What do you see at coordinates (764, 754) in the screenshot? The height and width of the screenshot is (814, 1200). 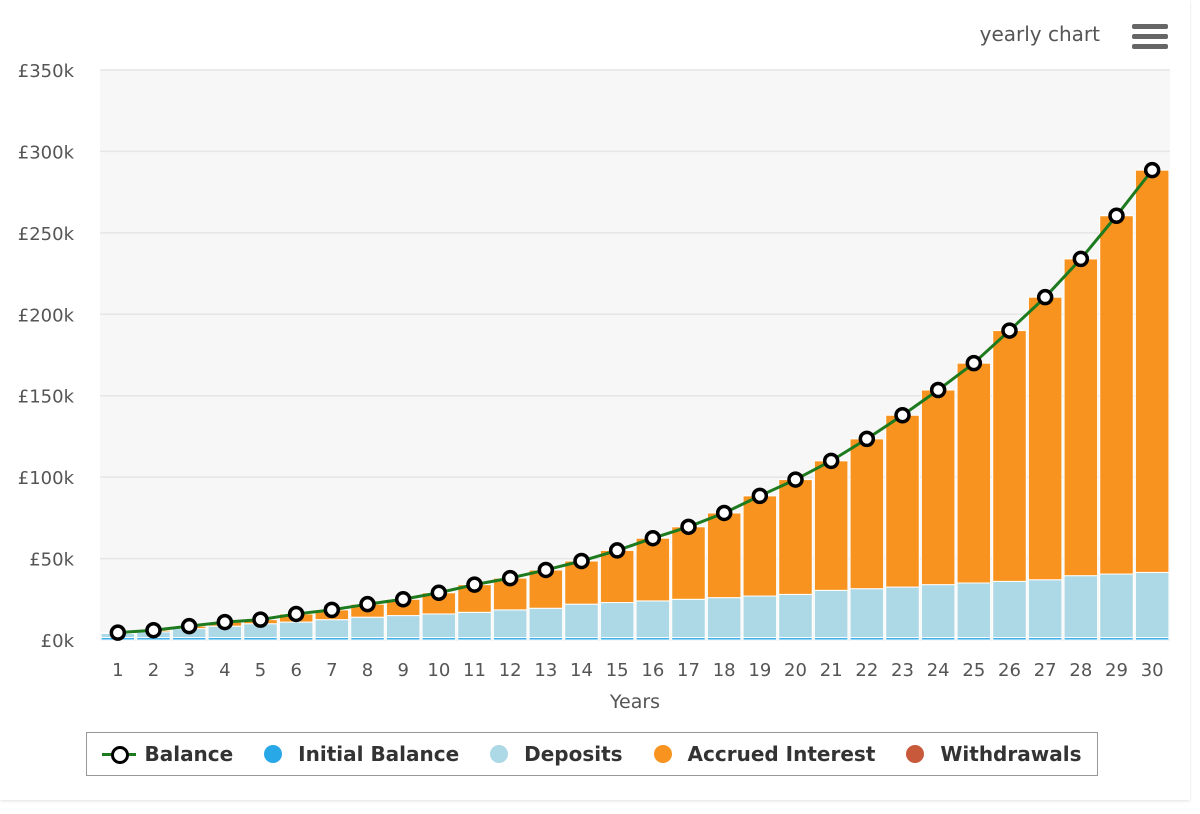 I see `legend-item-accrued-interest: Accrued Interest` at bounding box center [764, 754].